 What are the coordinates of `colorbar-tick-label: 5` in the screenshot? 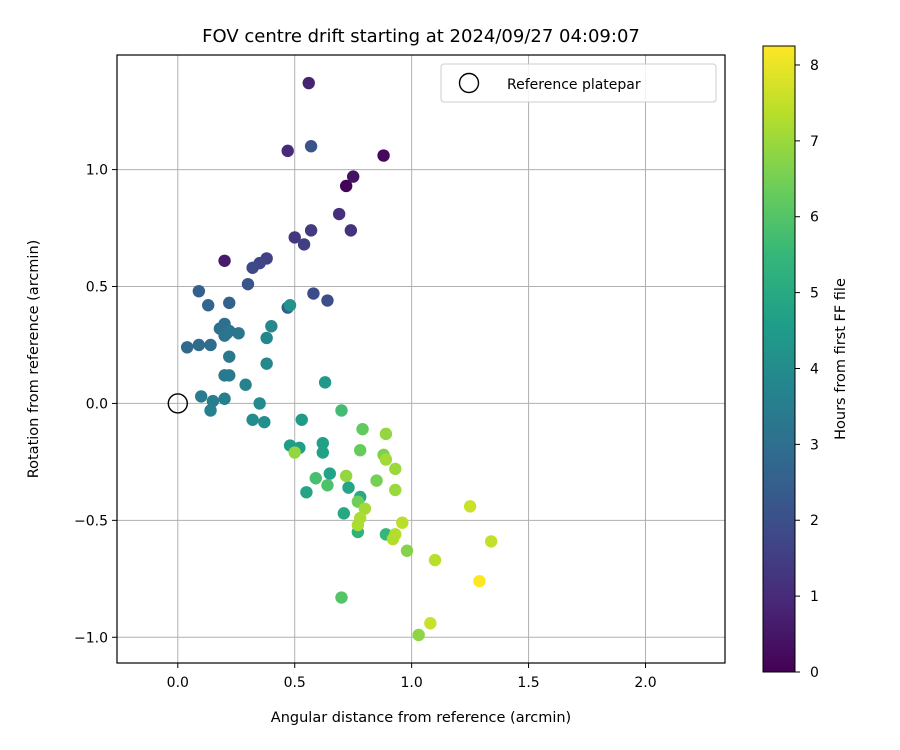 It's located at (814, 294).